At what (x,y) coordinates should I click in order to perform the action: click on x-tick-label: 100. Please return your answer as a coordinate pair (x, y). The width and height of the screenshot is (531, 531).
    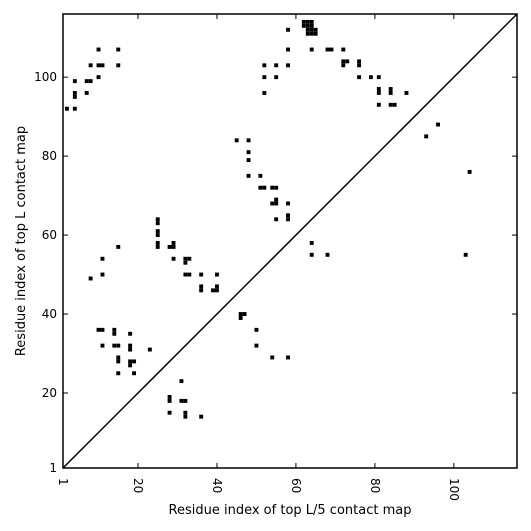
    Looking at the image, I should click on (454, 489).